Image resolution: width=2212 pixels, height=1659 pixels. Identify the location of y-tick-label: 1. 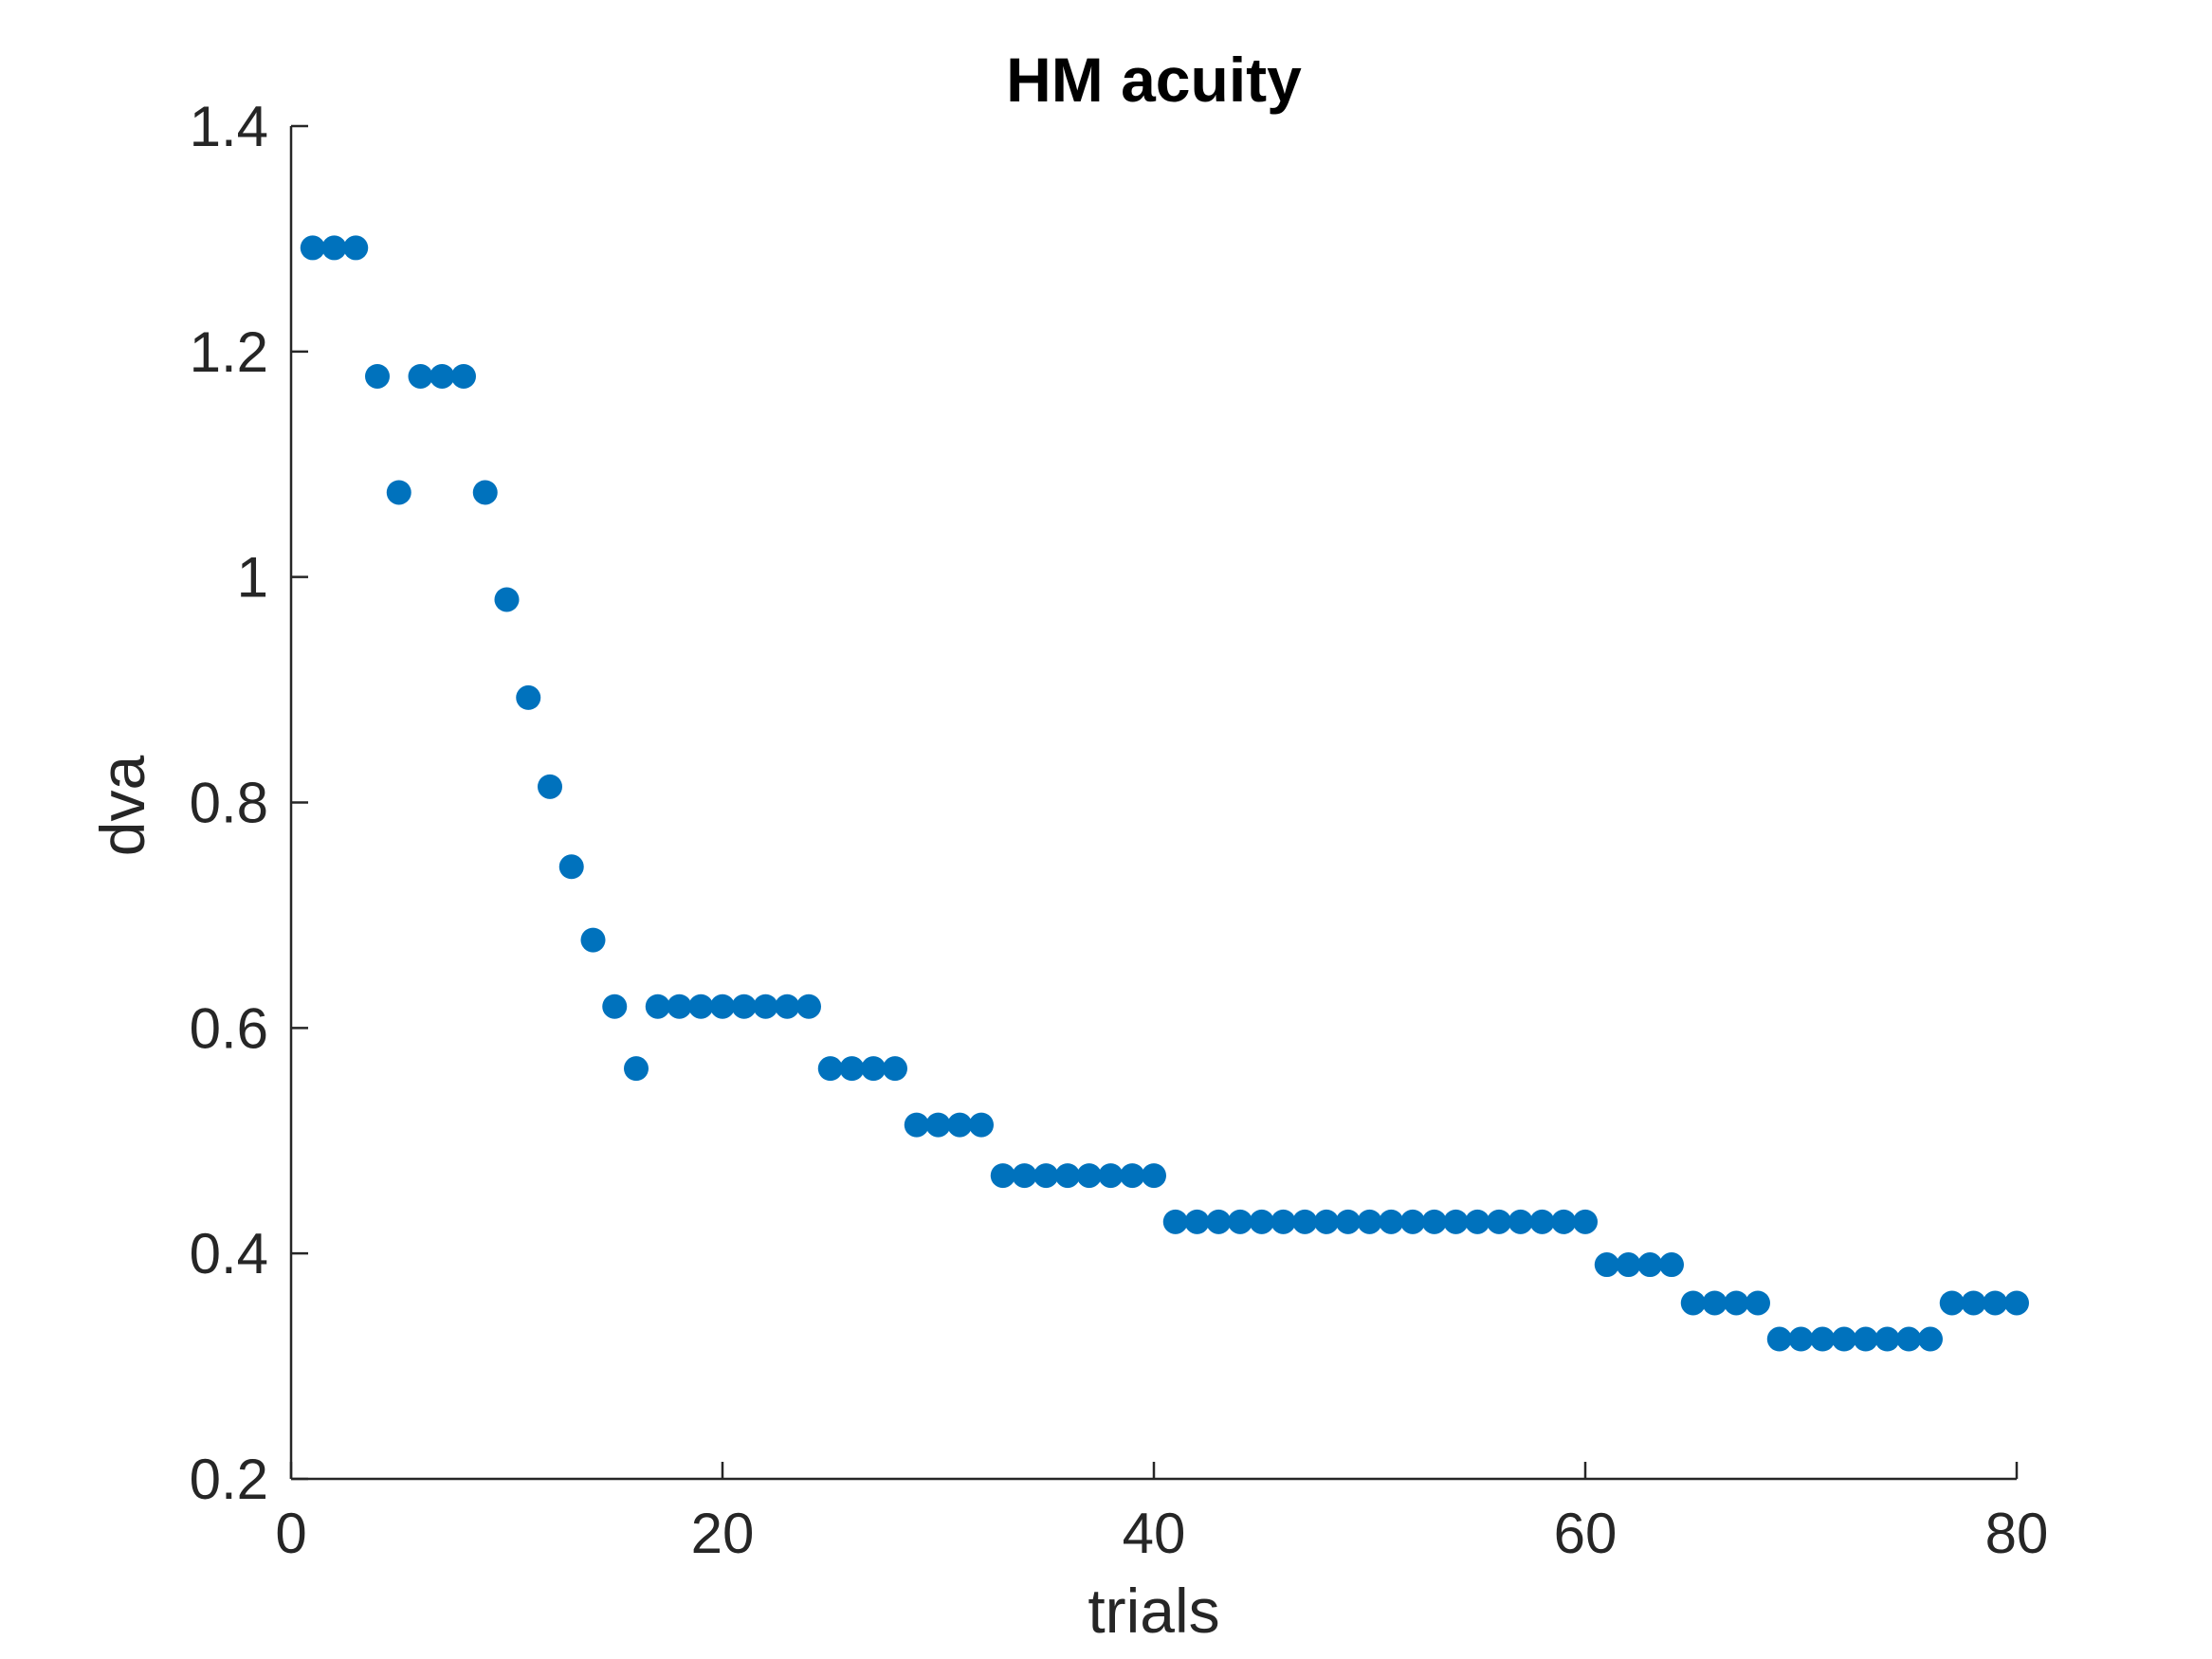
(252, 578).